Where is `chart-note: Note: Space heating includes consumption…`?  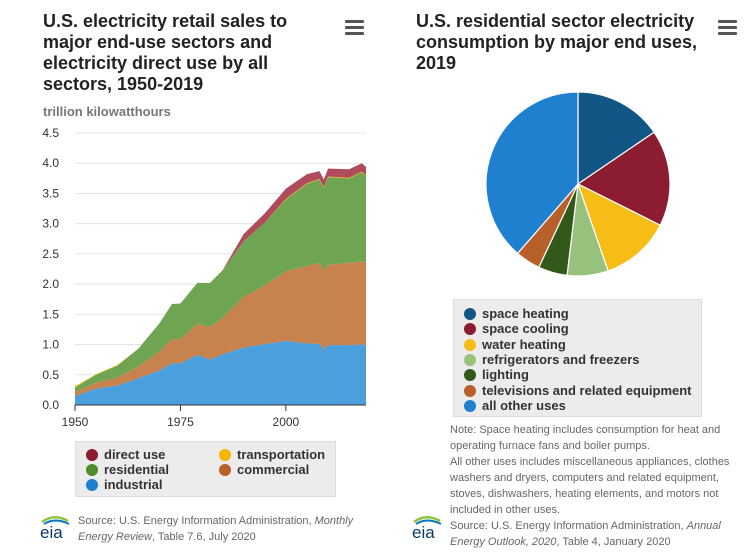
chart-note: Note: Space heating includes consumption… is located at coordinates (597, 486).